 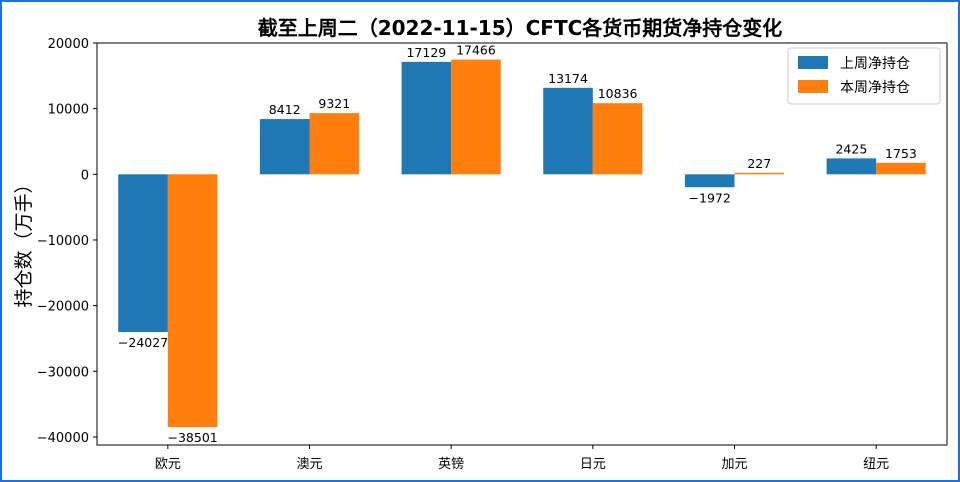 What do you see at coordinates (875, 88) in the screenshot?
I see `legend-label: 本周净持仓` at bounding box center [875, 88].